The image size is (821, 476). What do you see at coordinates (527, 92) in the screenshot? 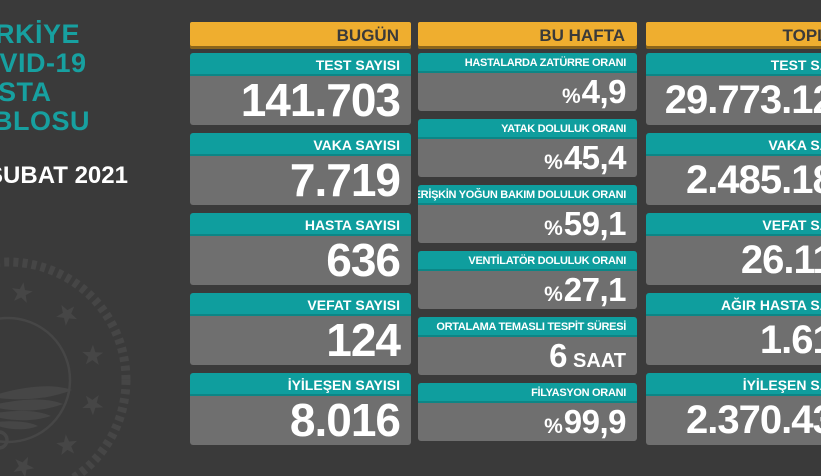
I see `stat-value: %4,9` at bounding box center [527, 92].